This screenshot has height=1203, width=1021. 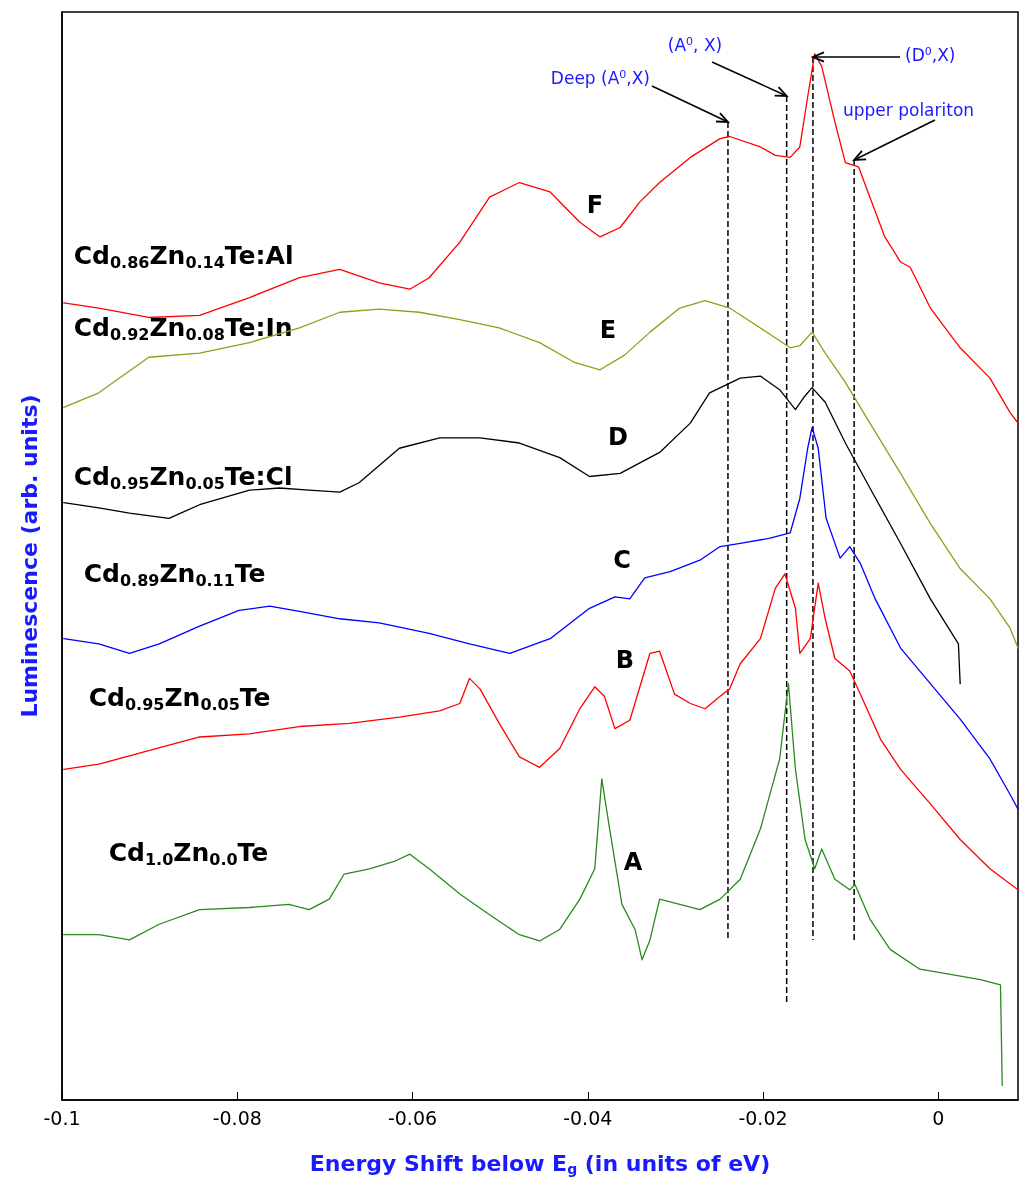 What do you see at coordinates (909, 110) in the screenshot?
I see `ref-line-label: upper polariton` at bounding box center [909, 110].